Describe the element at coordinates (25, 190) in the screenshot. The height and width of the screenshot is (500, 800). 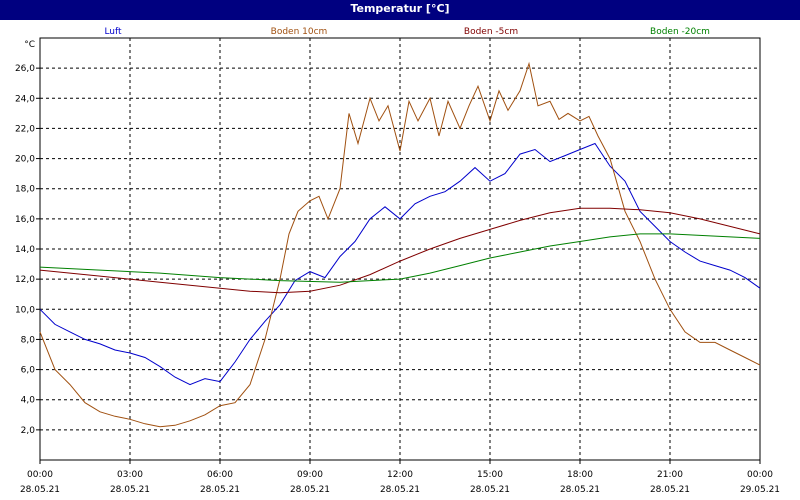
I see `y-tick-label: 18,0` at that location.